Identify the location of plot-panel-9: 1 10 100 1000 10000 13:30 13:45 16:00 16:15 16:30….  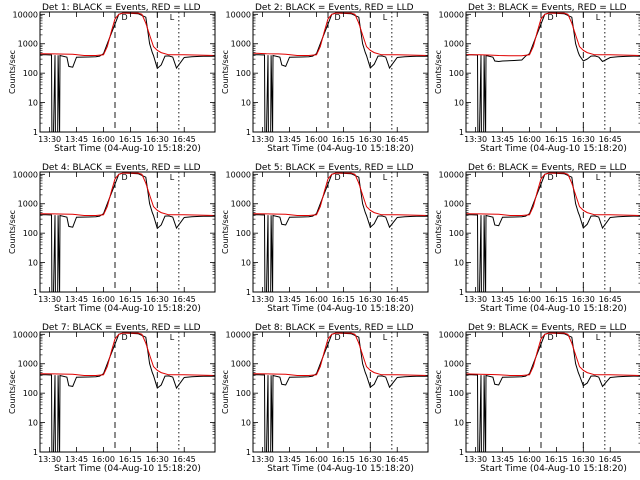
(537, 398).